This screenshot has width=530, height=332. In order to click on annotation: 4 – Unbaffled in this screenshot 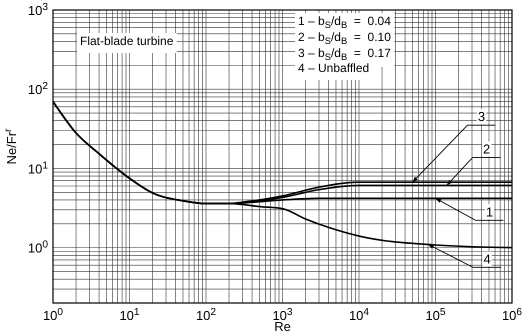, I will do `click(334, 68)`.